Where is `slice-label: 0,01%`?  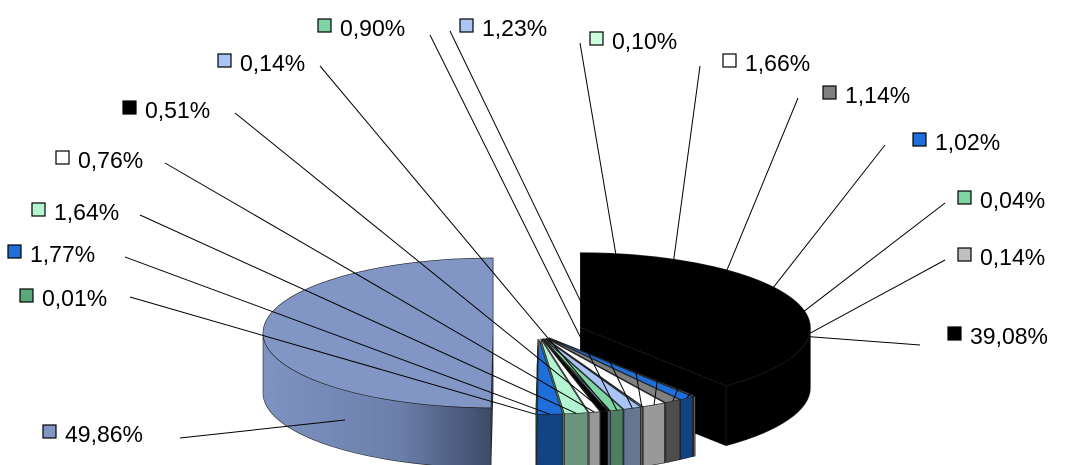 slice-label: 0,01% is located at coordinates (278, 350).